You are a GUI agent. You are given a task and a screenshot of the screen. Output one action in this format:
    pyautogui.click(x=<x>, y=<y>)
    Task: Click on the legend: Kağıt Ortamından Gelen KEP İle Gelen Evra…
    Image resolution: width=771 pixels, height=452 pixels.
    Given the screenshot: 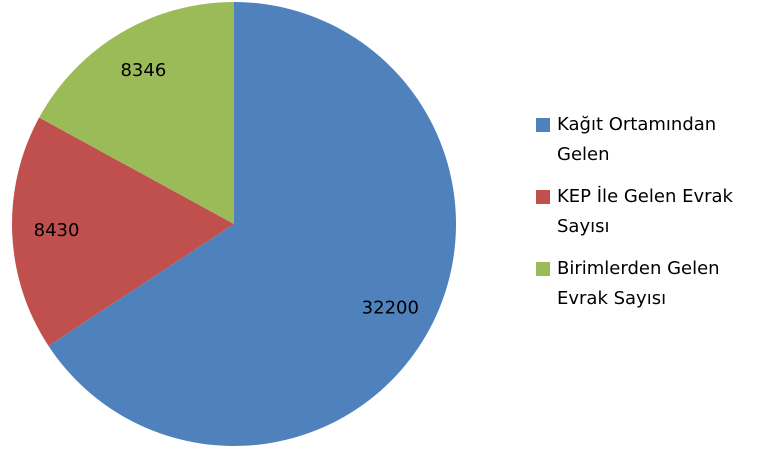 What is the action you would take?
    pyautogui.click(x=651, y=218)
    